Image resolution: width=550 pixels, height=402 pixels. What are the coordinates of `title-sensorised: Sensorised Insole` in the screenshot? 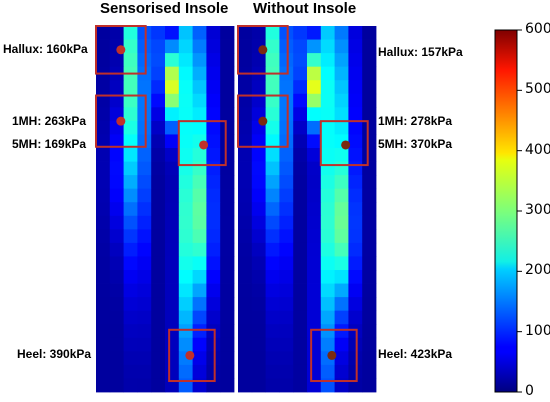 It's located at (164, 8).